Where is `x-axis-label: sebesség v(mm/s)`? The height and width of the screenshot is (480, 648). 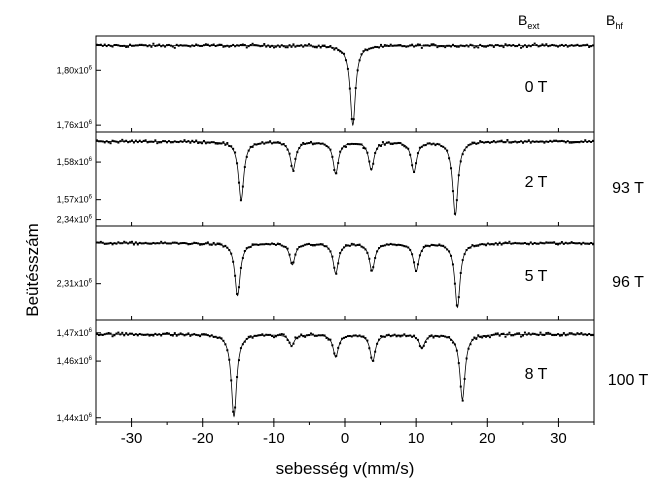
x-axis-label: sebesség v(mm/s) is located at coordinates (345, 468).